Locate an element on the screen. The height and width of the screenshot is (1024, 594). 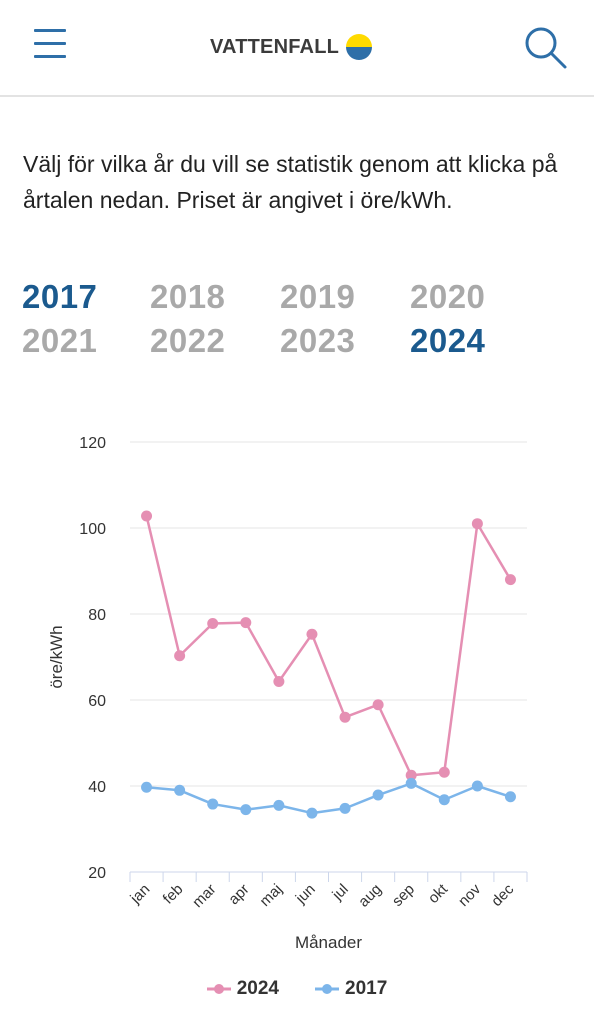
data-point-2017-aug is located at coordinates (378, 795).